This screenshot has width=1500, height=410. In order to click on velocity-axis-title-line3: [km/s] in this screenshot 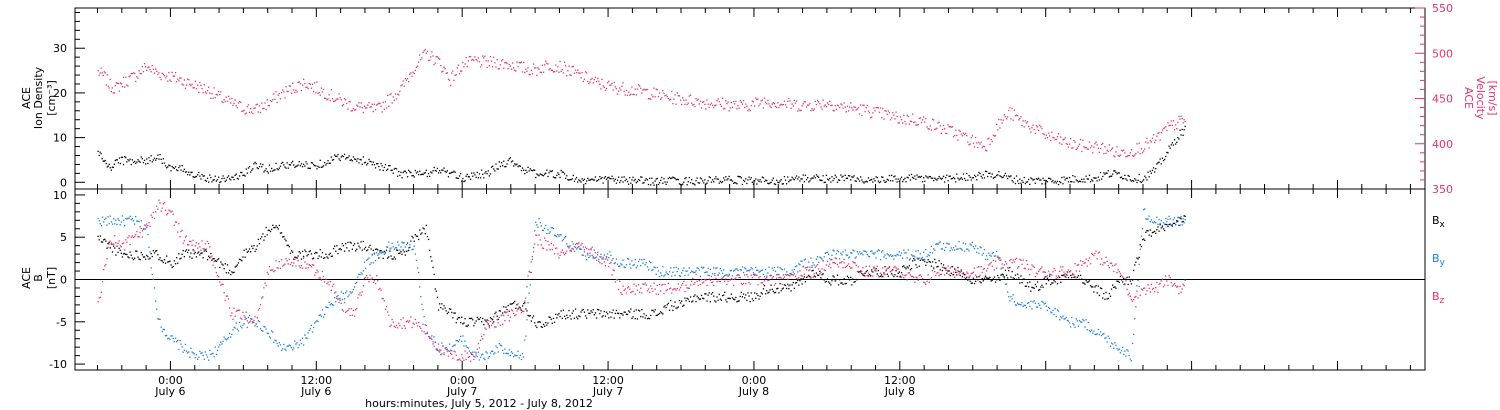, I will do `click(1492, 97)`.